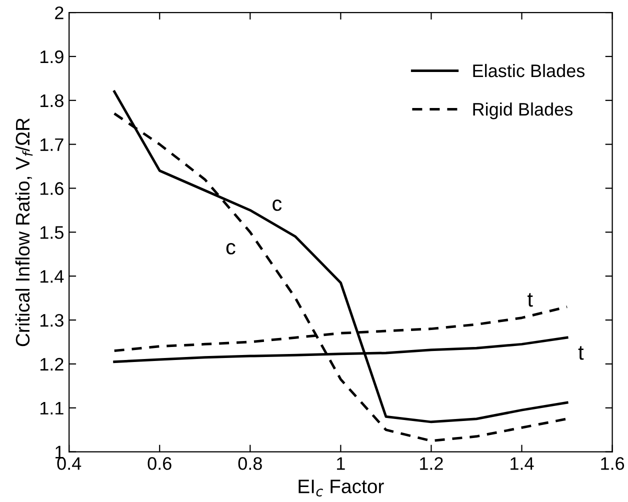 Image resolution: width=628 pixels, height=502 pixels. I want to click on y-tick-label: 1.9, so click(52, 57).